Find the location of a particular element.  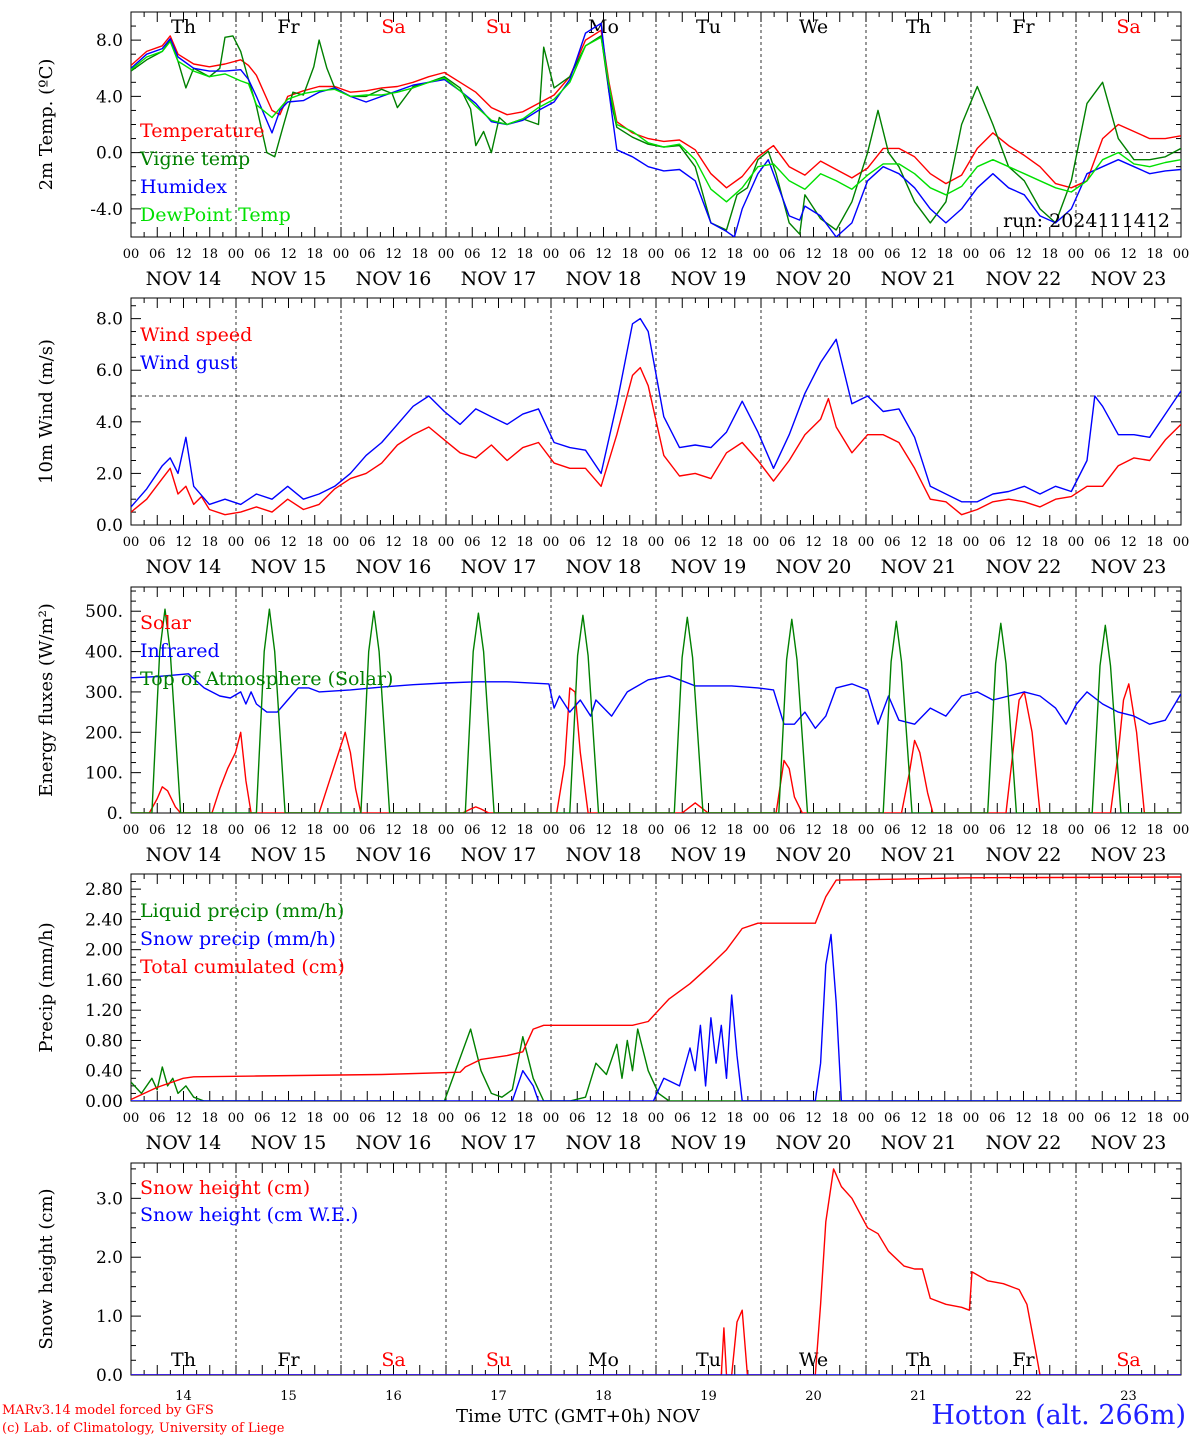

legend-entry: Top of Atmosphere (Solar) is located at coordinates (266, 679).